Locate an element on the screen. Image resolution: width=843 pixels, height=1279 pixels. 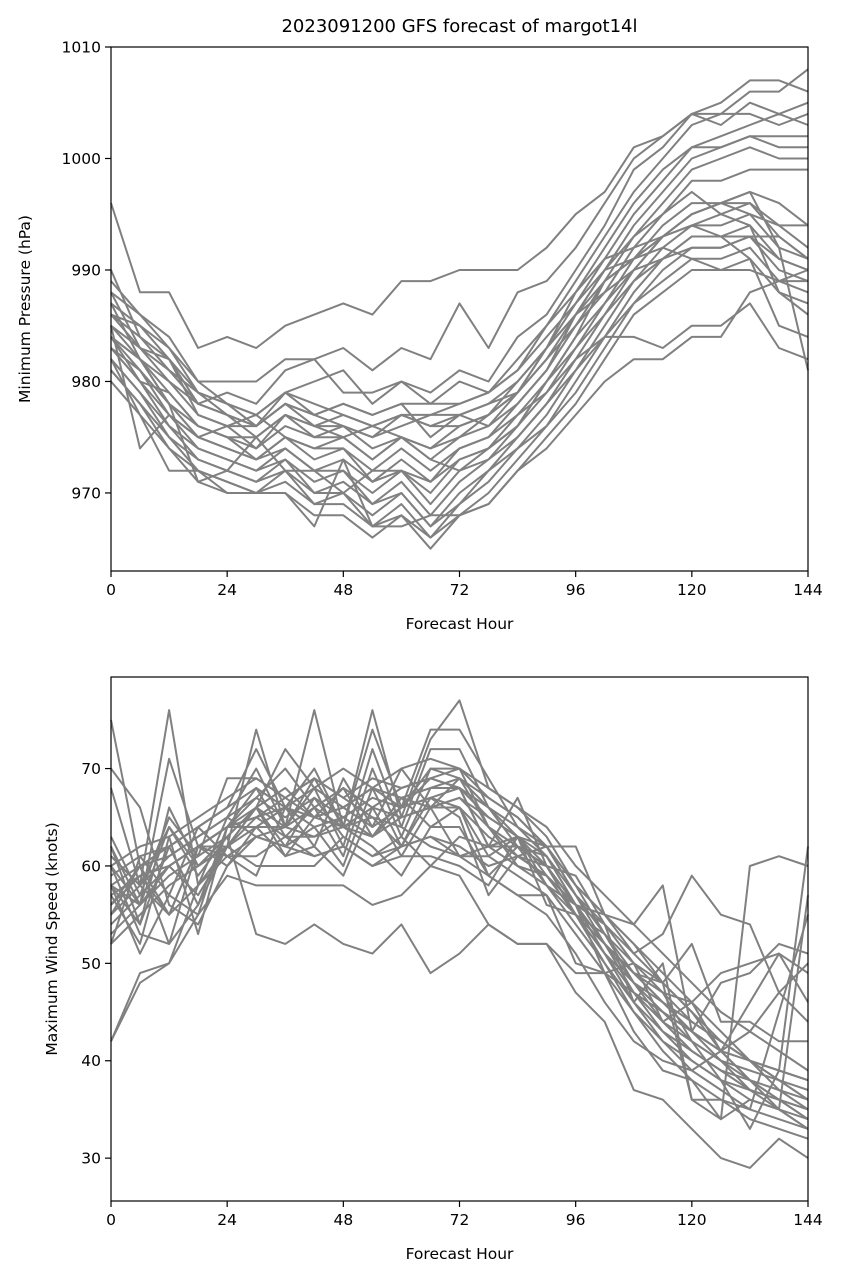
wind-y-tick-label: 40 is located at coordinates (91, 1061).